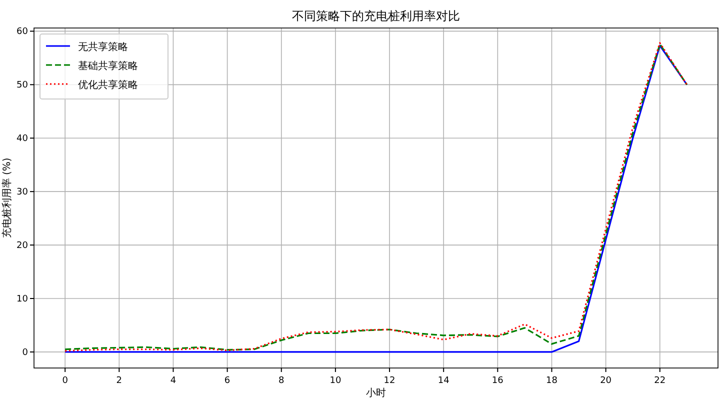 Image resolution: width=726 pixels, height=402 pixels. What do you see at coordinates (119, 381) in the screenshot?
I see `x-tick-label: 2` at bounding box center [119, 381].